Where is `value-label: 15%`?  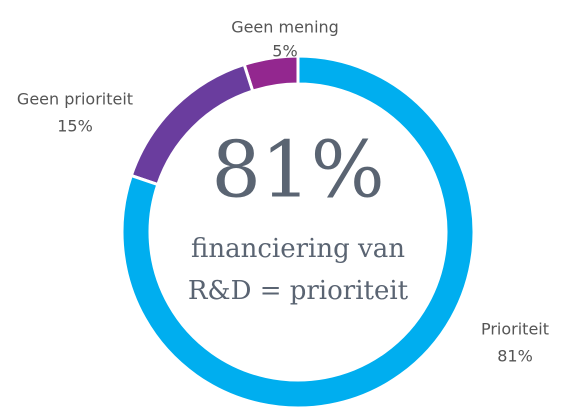 value-label: 15% is located at coordinates (75, 126).